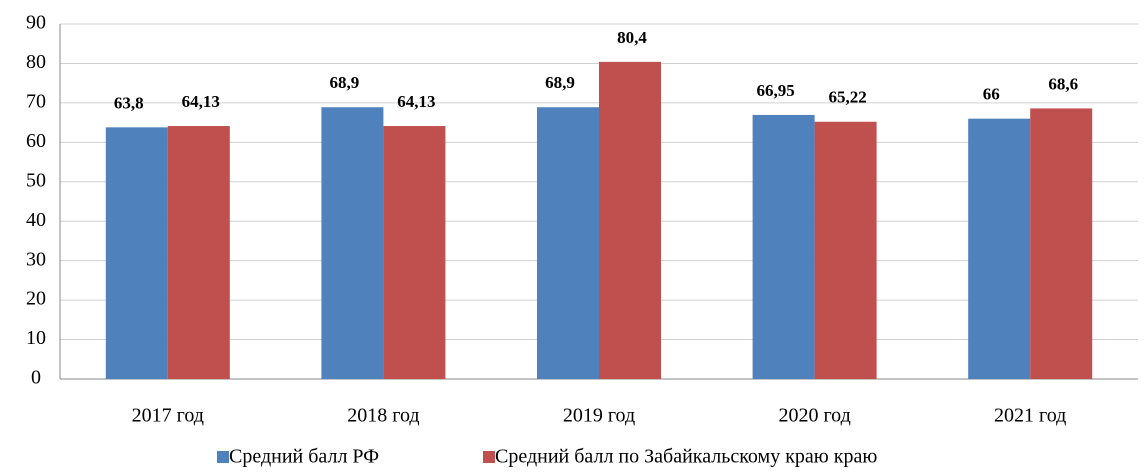 Image resolution: width=1148 pixels, height=475 pixels. What do you see at coordinates (36, 259) in the screenshot?
I see `y-tick-label: 30` at bounding box center [36, 259].